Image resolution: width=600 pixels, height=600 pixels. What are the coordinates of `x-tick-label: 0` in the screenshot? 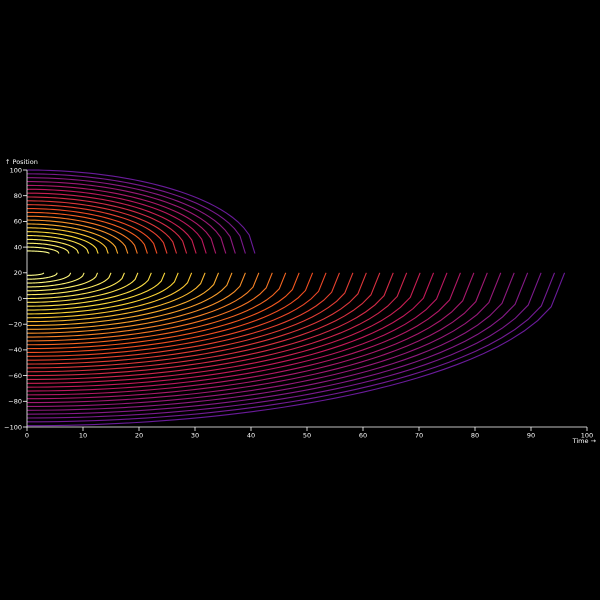 It's located at (27, 436).